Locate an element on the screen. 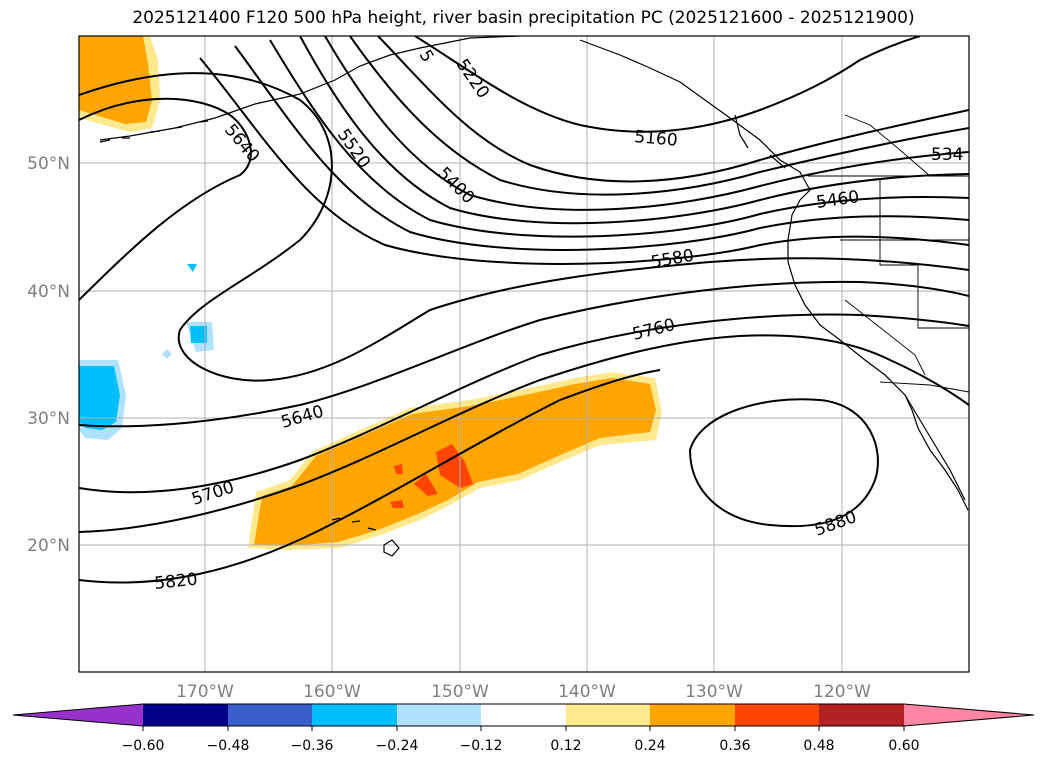 The height and width of the screenshot is (765, 1047). colorbar-tick-label: 0.12 is located at coordinates (565, 746).